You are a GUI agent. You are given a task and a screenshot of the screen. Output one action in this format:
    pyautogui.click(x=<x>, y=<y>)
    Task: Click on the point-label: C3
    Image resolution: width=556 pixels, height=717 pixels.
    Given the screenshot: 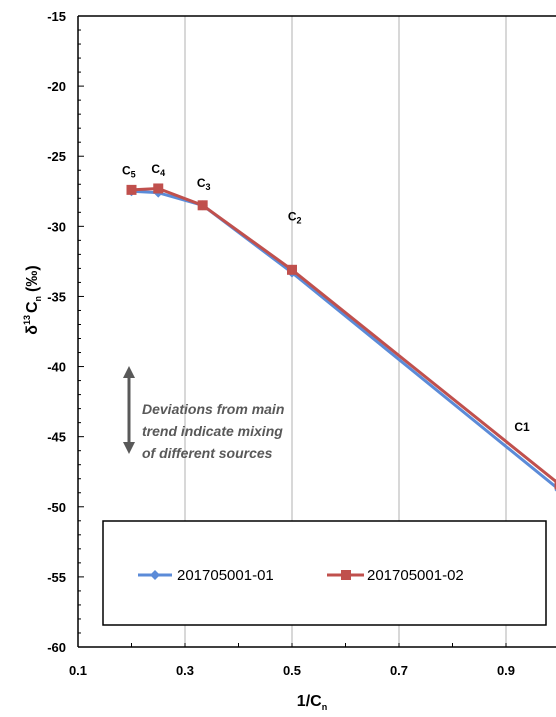 What is the action you would take?
    pyautogui.click(x=204, y=184)
    